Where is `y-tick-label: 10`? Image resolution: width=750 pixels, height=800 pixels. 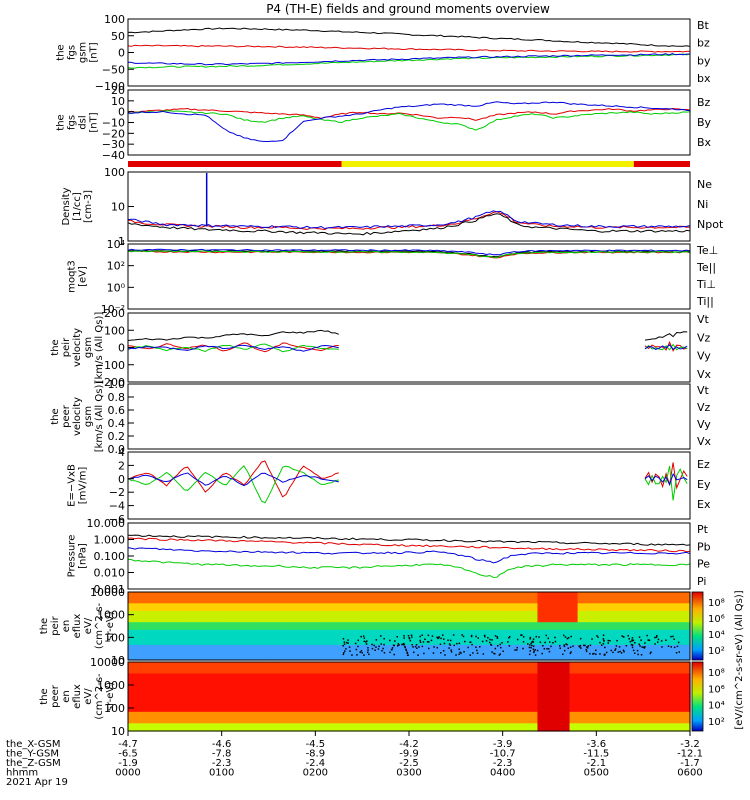
y-tick-label: 10 is located at coordinates (118, 660).